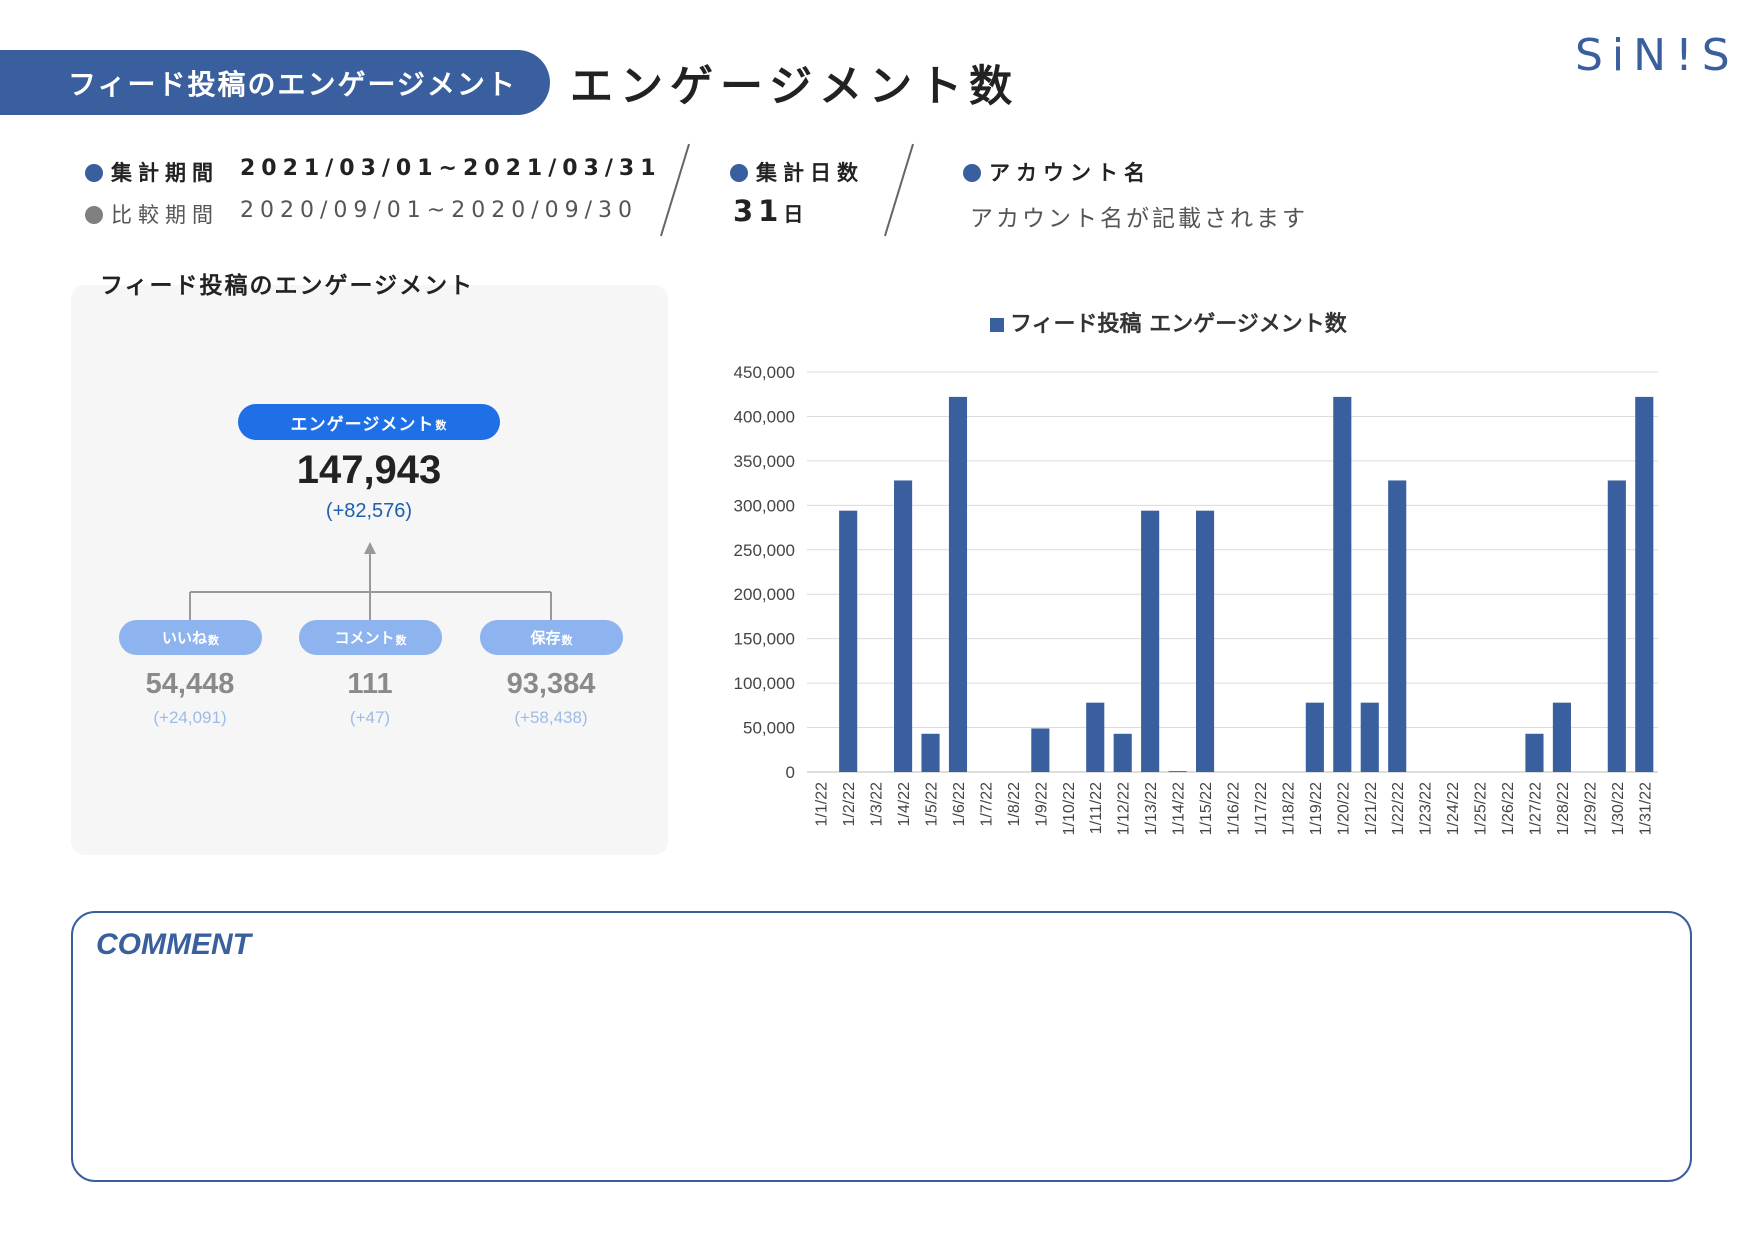  Describe the element at coordinates (1014, 804) in the screenshot. I see `x-tick-label: 1/8/22` at that location.